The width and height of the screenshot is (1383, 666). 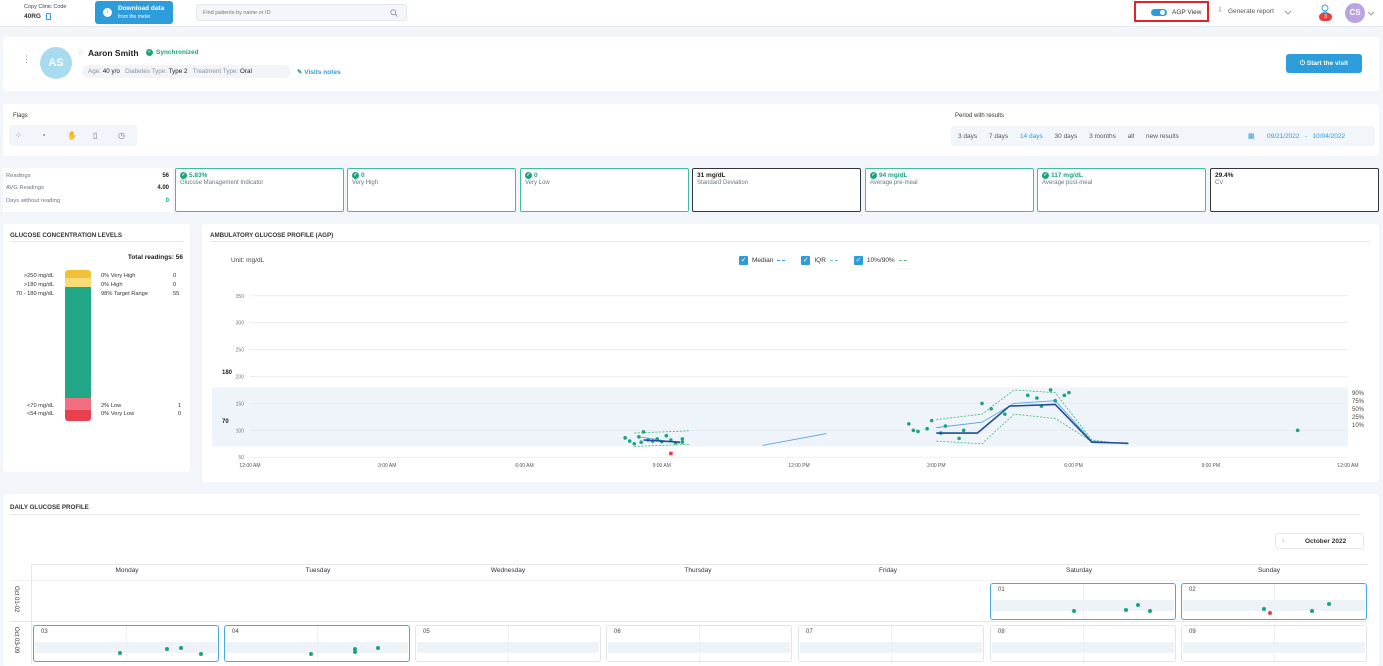 I want to click on y-tick-label: 150, so click(x=240, y=404).